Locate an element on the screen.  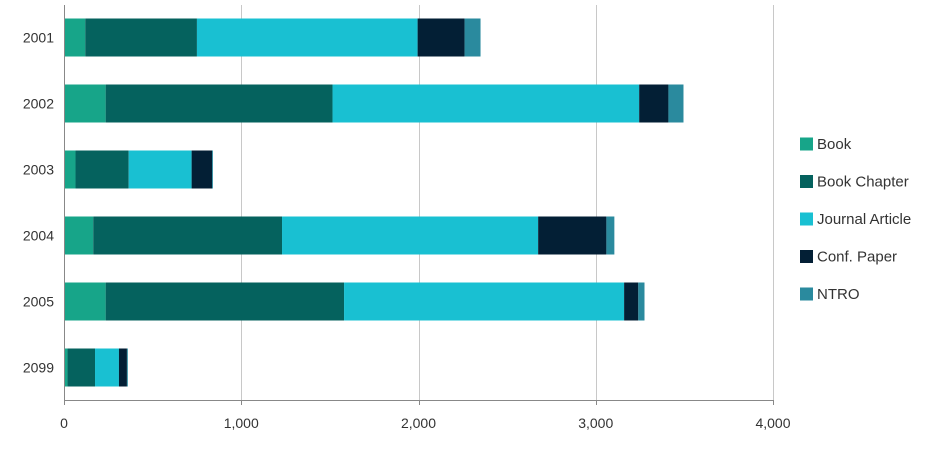
bar-2002-conf-paper is located at coordinates (654, 103).